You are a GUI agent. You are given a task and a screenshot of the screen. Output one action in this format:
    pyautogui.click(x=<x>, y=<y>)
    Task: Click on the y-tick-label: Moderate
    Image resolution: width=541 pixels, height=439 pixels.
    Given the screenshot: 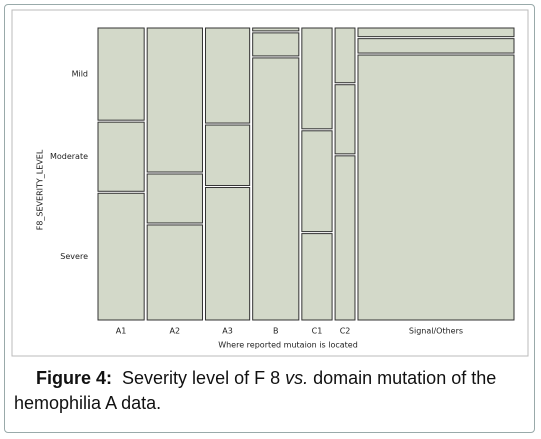 What is the action you would take?
    pyautogui.click(x=69, y=156)
    